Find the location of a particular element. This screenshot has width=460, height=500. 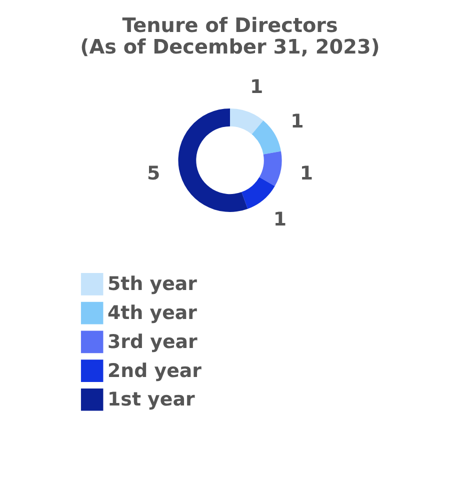

legend-label: 4th year is located at coordinates (153, 313).